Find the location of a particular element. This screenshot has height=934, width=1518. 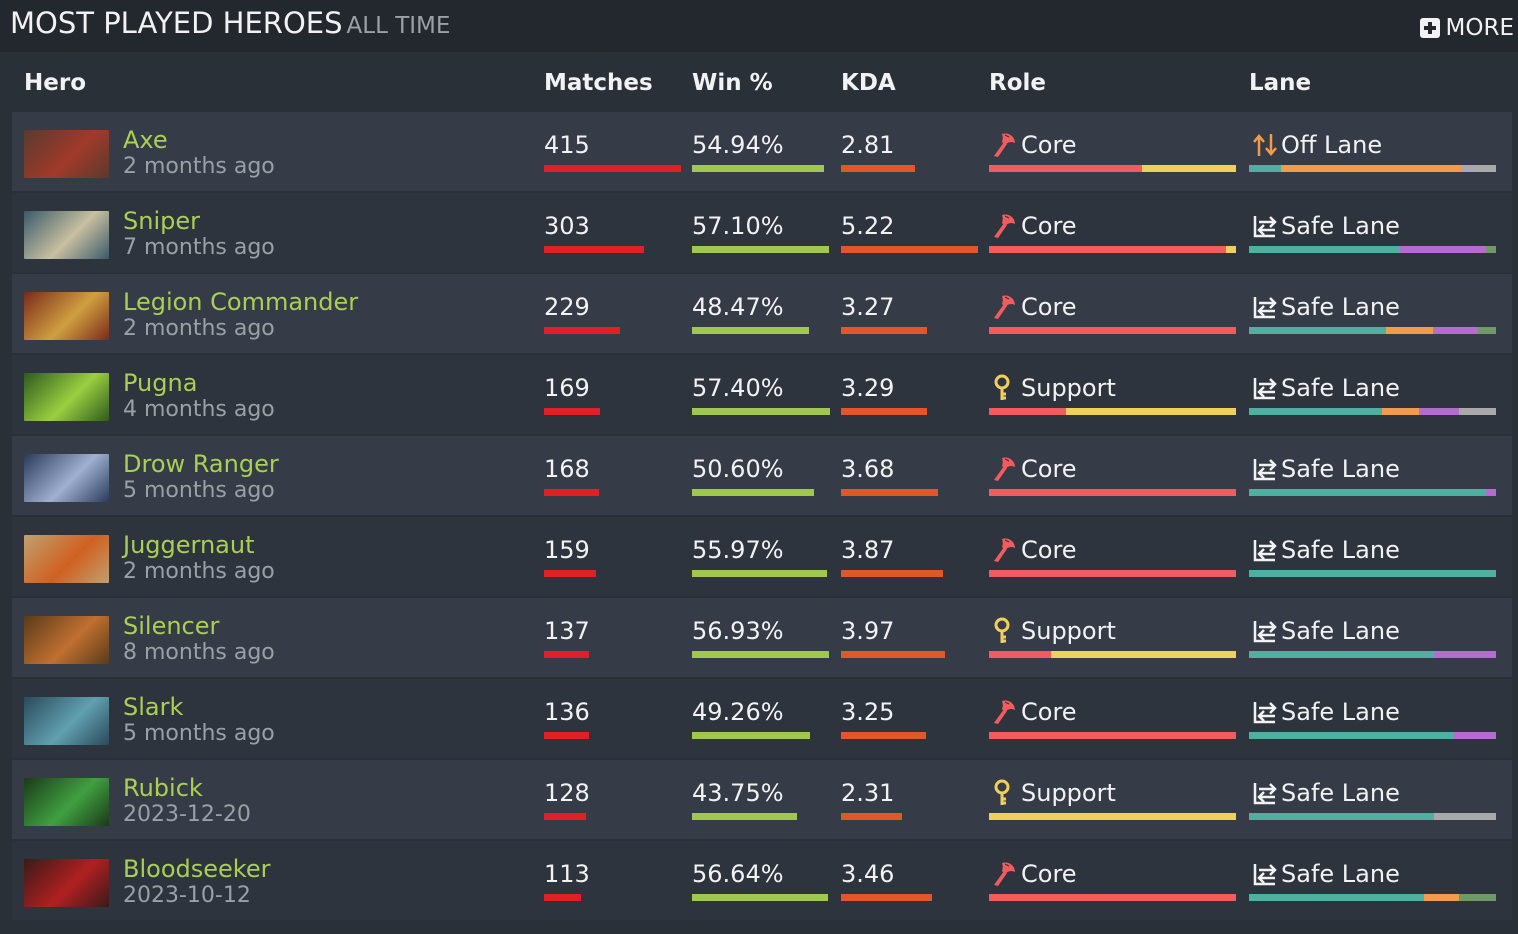

lane-safe-segment is located at coordinates (1316, 411).